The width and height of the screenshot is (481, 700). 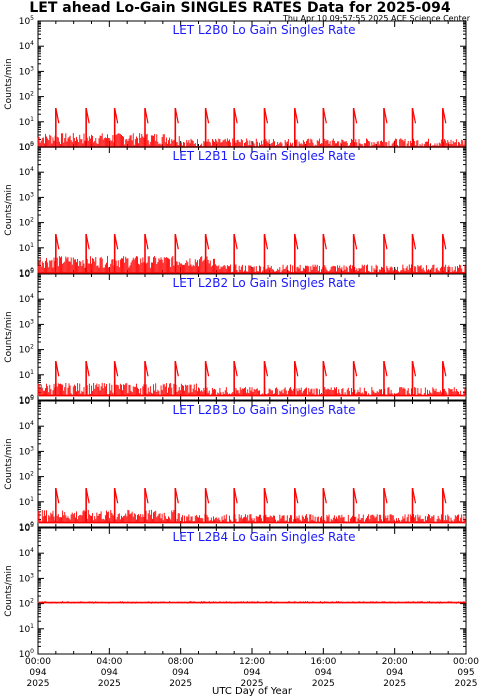 I want to click on panel-title: LET L2B0 Lo Gain Singles Rate, so click(x=264, y=30).